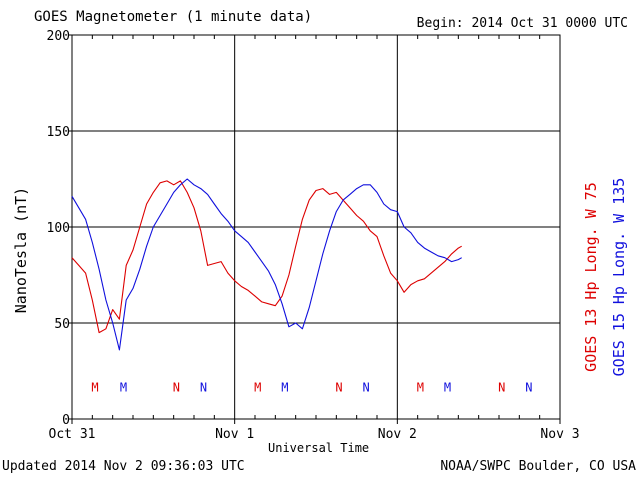  Describe the element at coordinates (234, 434) in the screenshot. I see `x-tick-label: Nov 1` at that location.